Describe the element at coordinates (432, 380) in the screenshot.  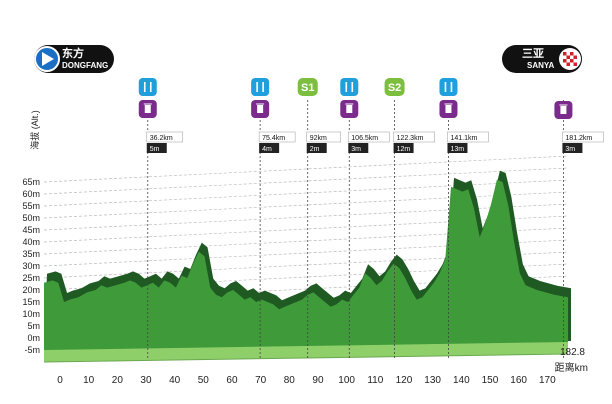
I see `x-tick-label: 130` at that location.